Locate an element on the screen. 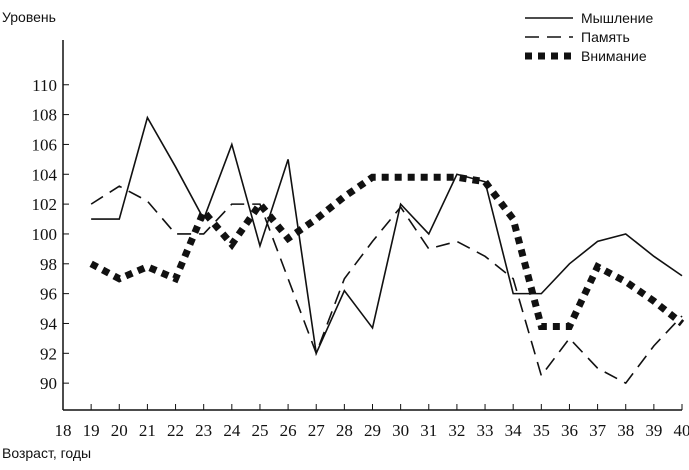 This screenshot has width=689, height=470. x-tick-label: 19 is located at coordinates (91, 430).